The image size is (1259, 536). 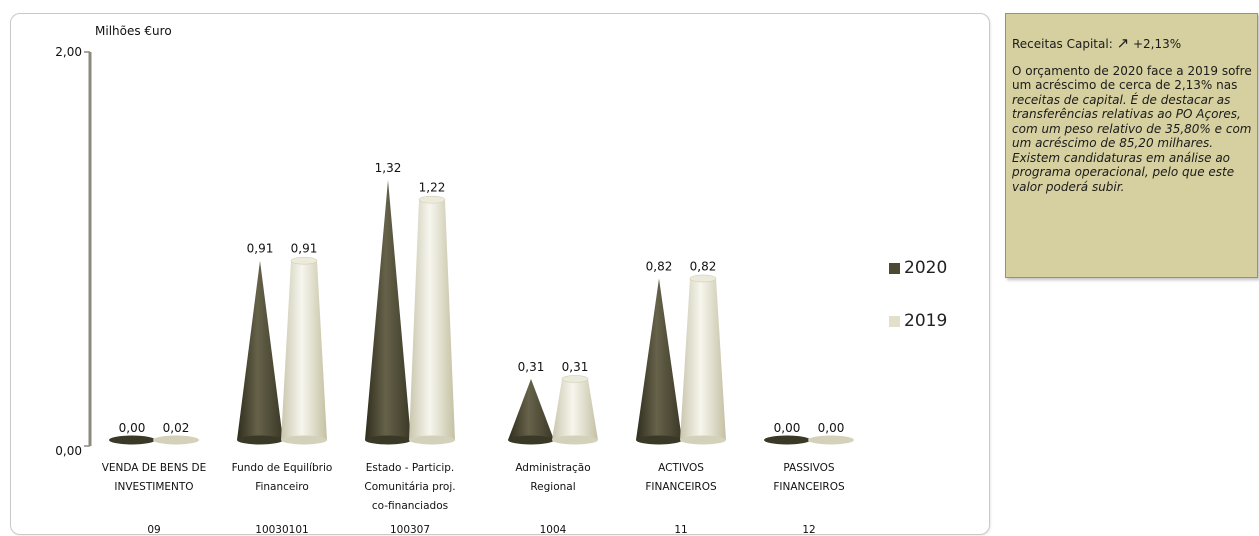 What do you see at coordinates (282, 468) in the screenshot?
I see `category-label: Fundo de Equilíbrio` at bounding box center [282, 468].